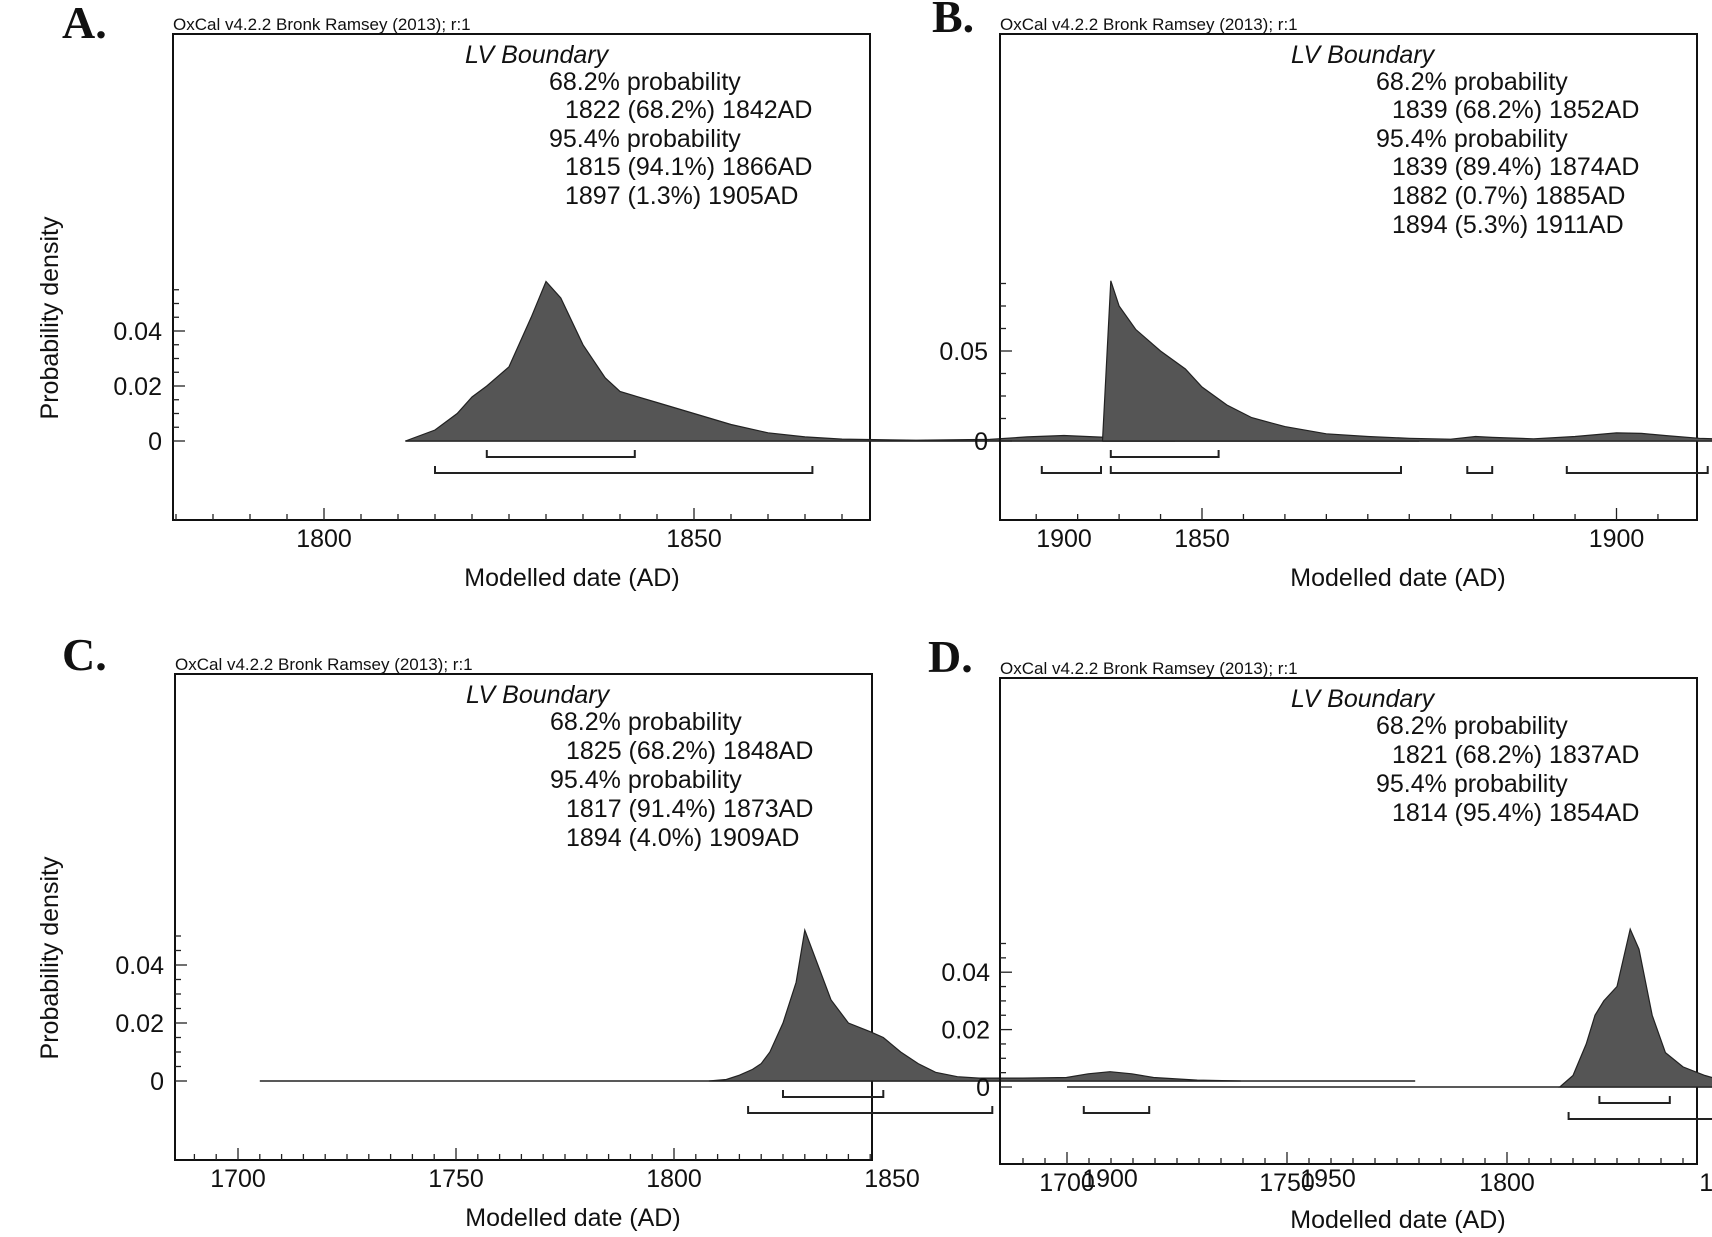  I want to click on panel-letter: B., so click(953, 21).